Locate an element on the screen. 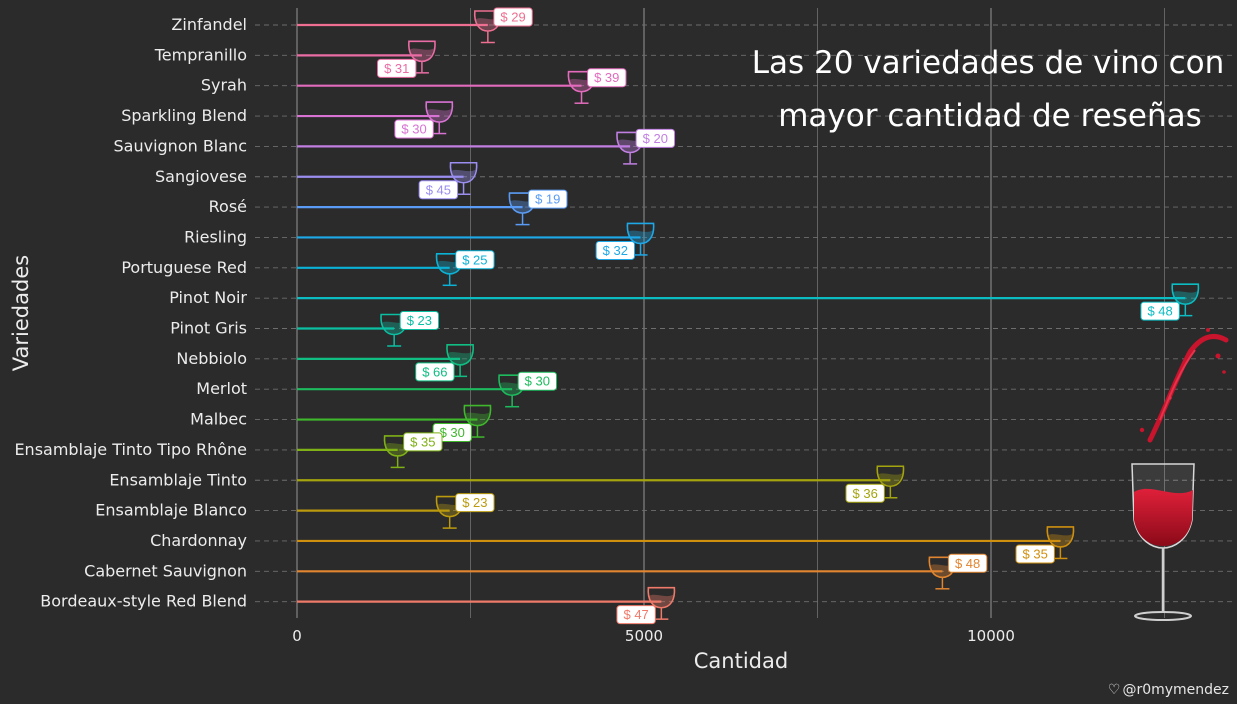 The width and height of the screenshot is (1237, 704). svg-text: $ 25 is located at coordinates (474, 259).